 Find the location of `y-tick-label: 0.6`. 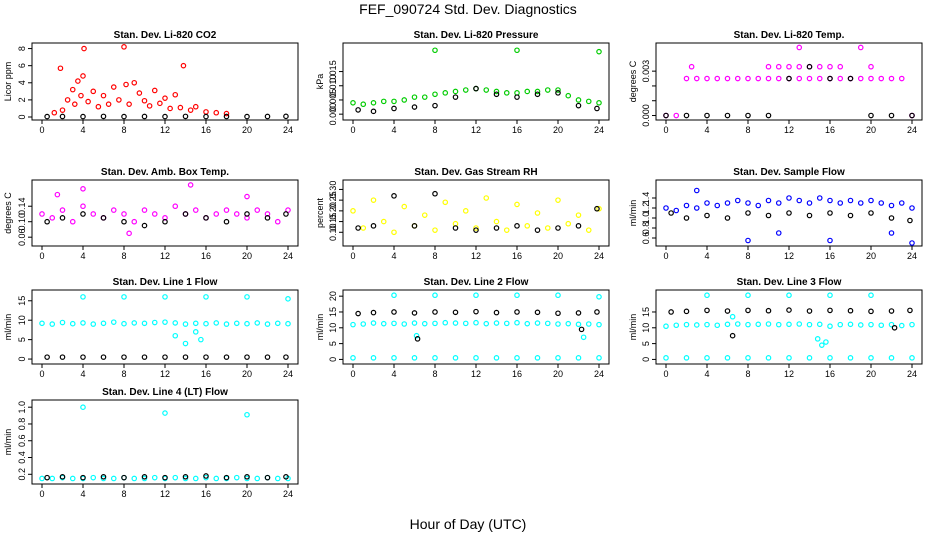

y-tick-label: 0.6 is located at coordinates (646, 238).